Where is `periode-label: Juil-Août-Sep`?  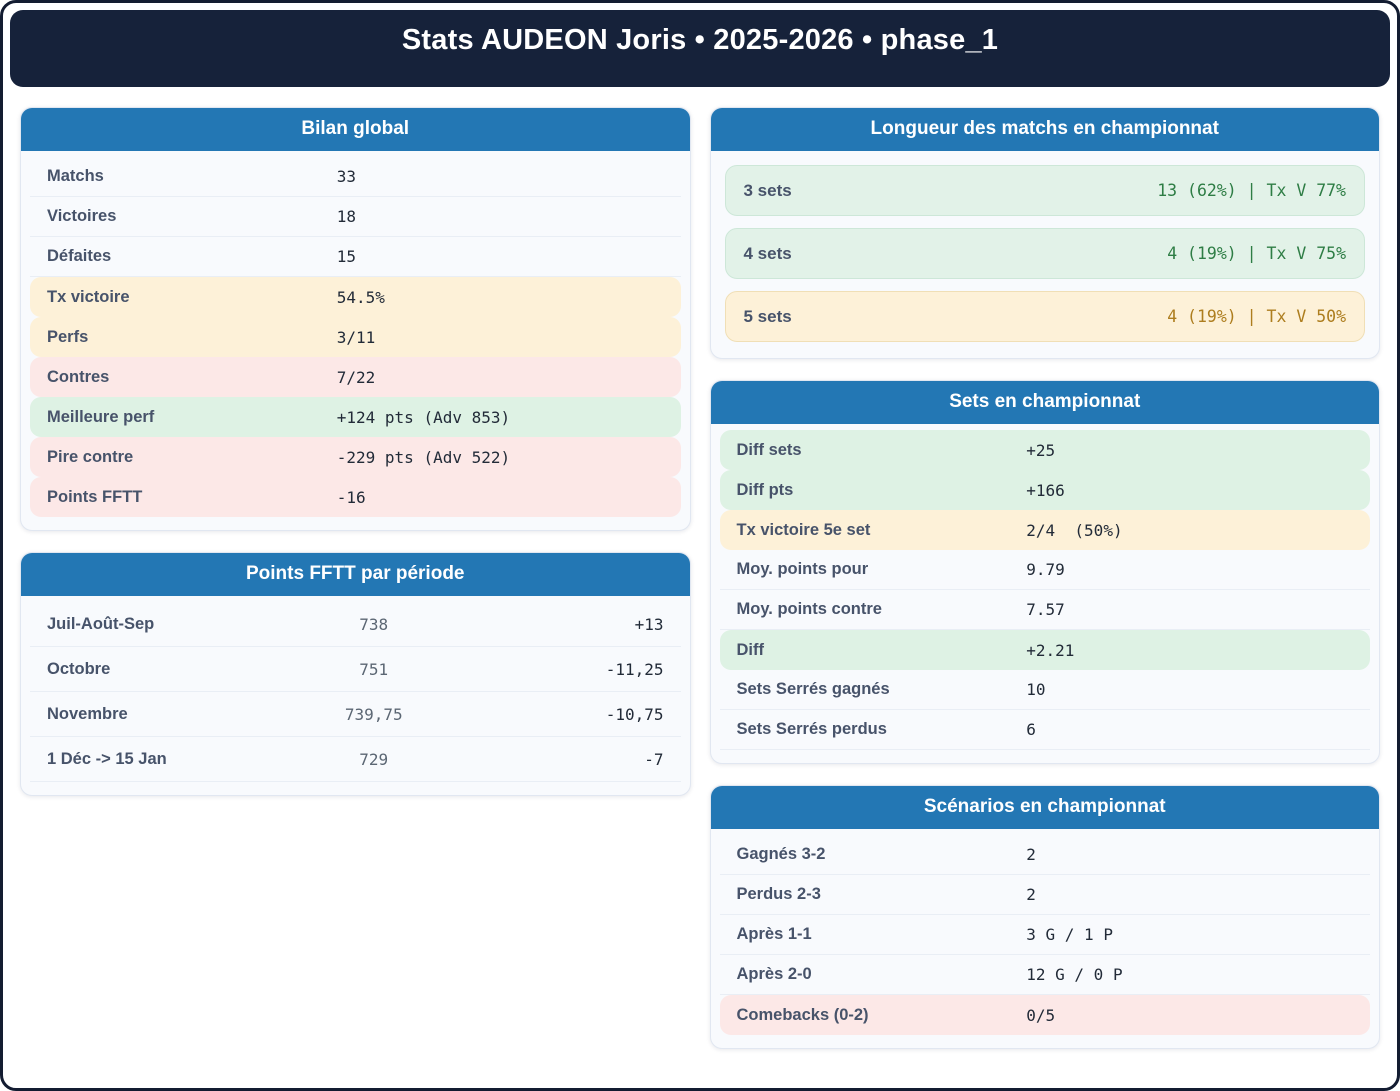
periode-label: Juil-Août-Sep is located at coordinates (101, 623).